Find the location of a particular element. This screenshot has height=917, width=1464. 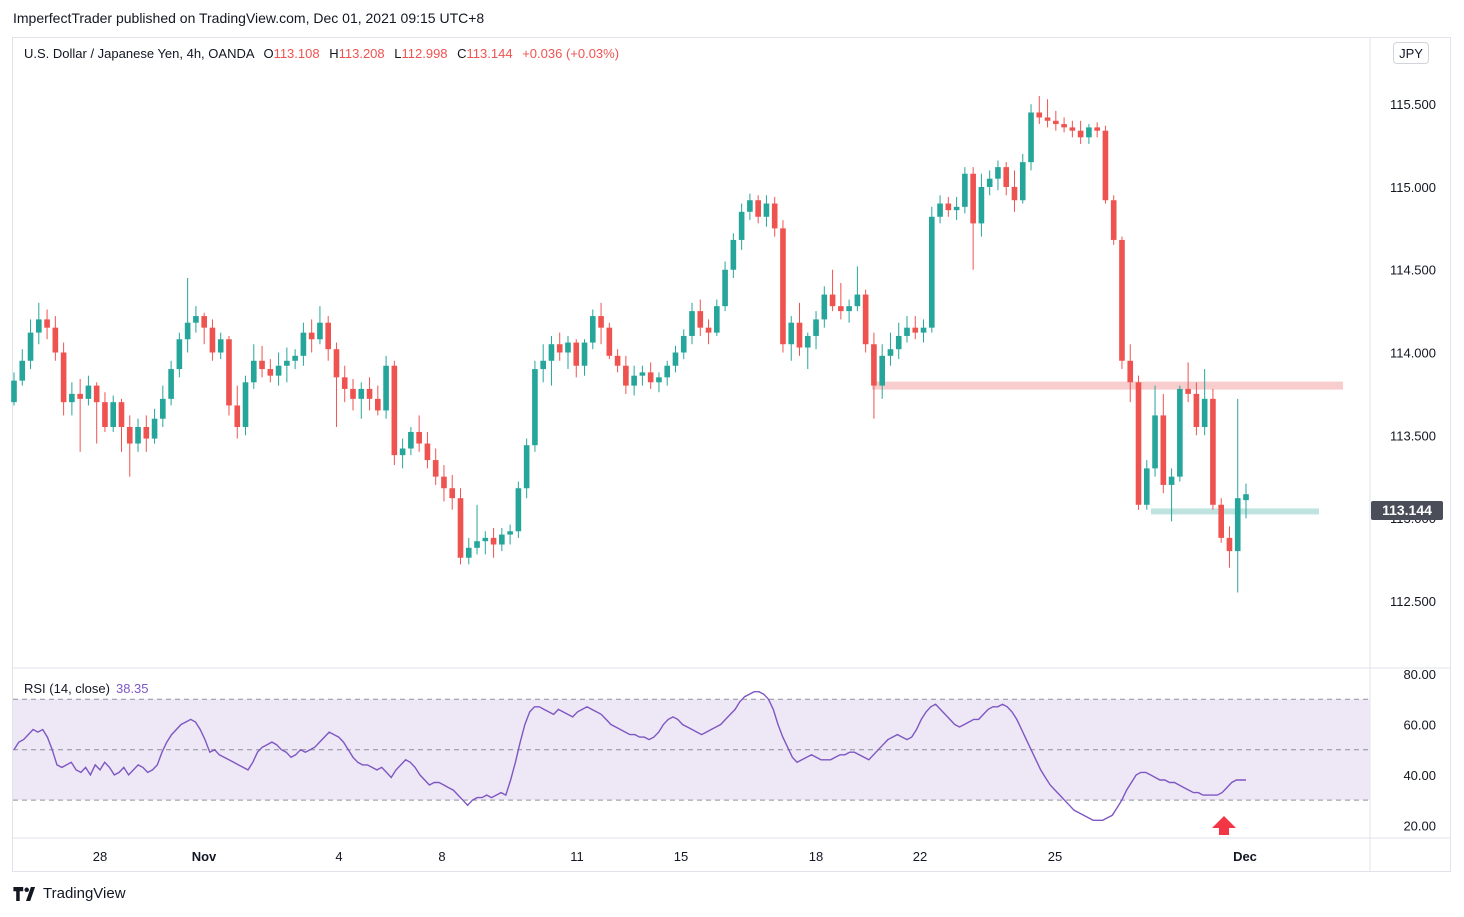

resistance-zone is located at coordinates (1107, 385).